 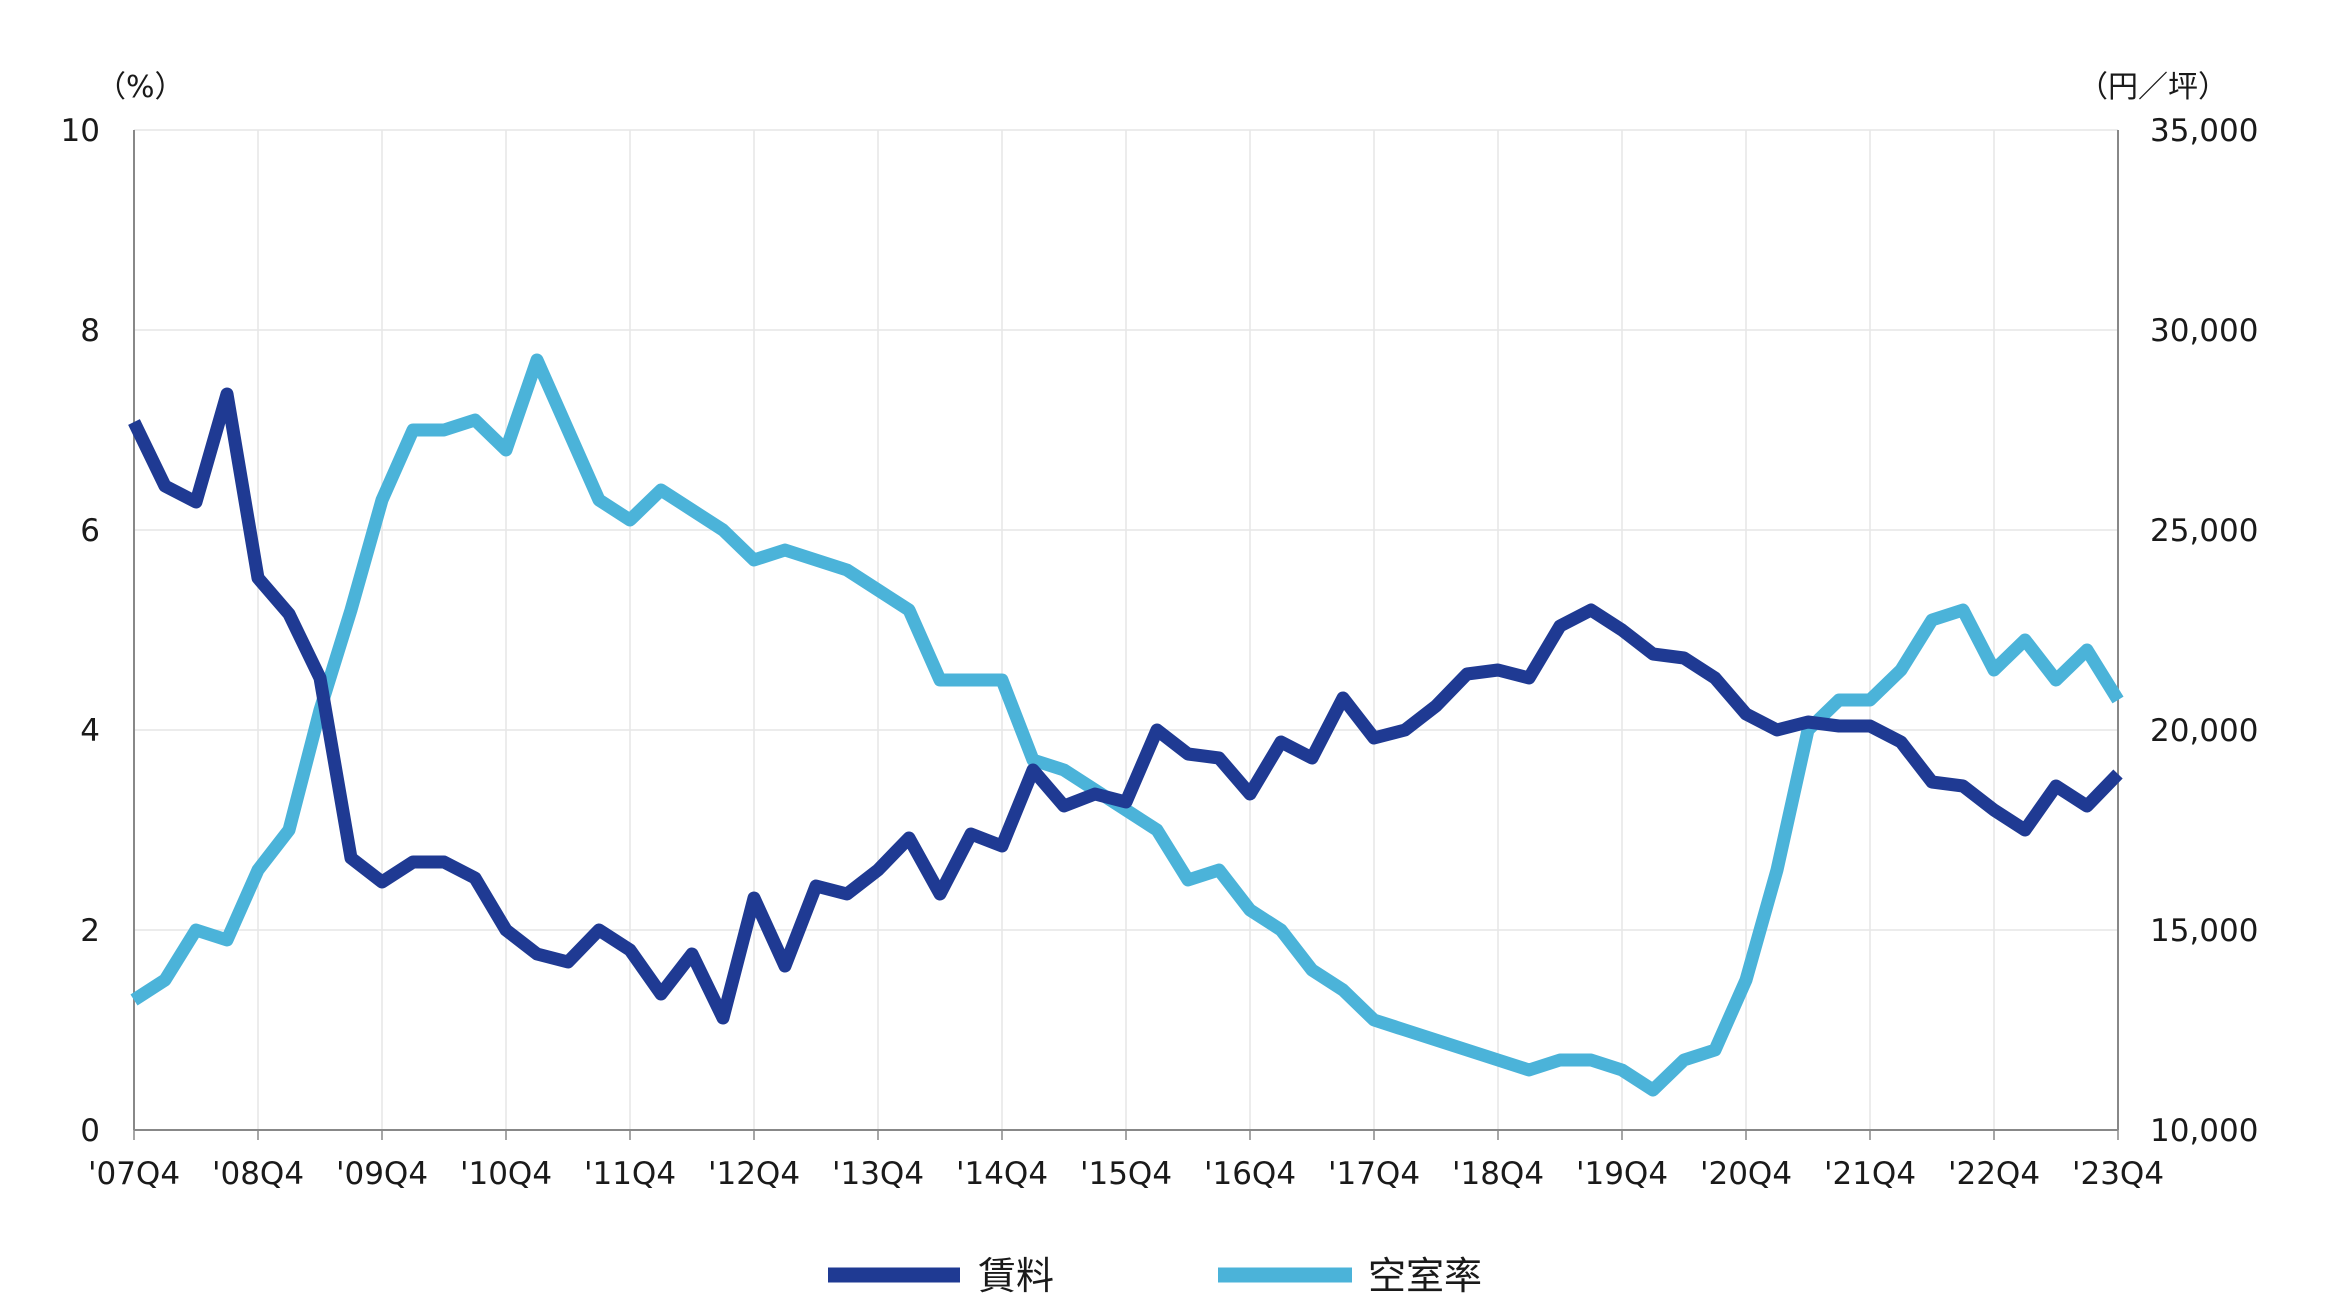 I want to click on x-tick-label: '21Q4, so click(x=1870, y=1174).